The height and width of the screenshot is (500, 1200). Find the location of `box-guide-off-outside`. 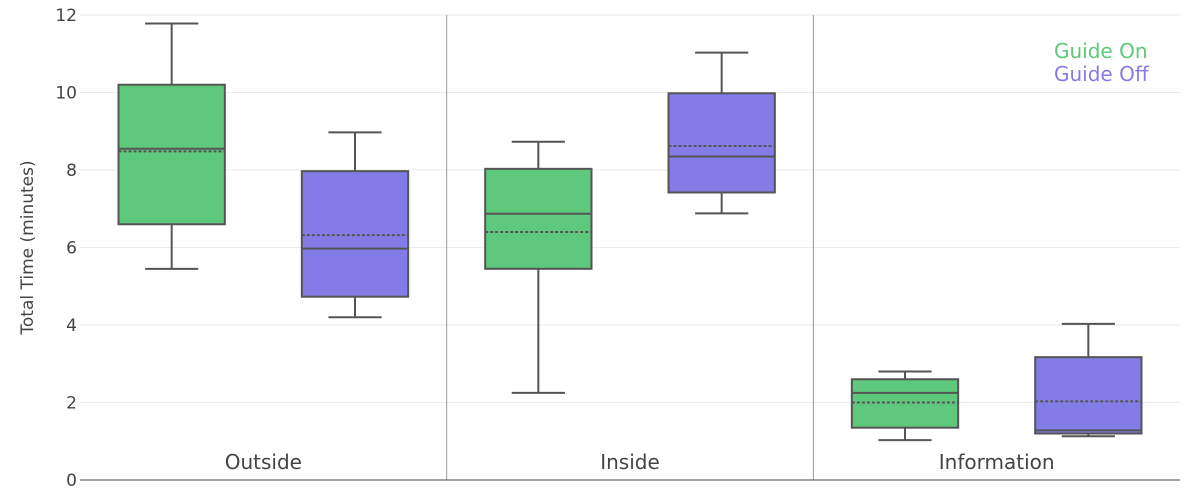

box-guide-off-outside is located at coordinates (355, 225).